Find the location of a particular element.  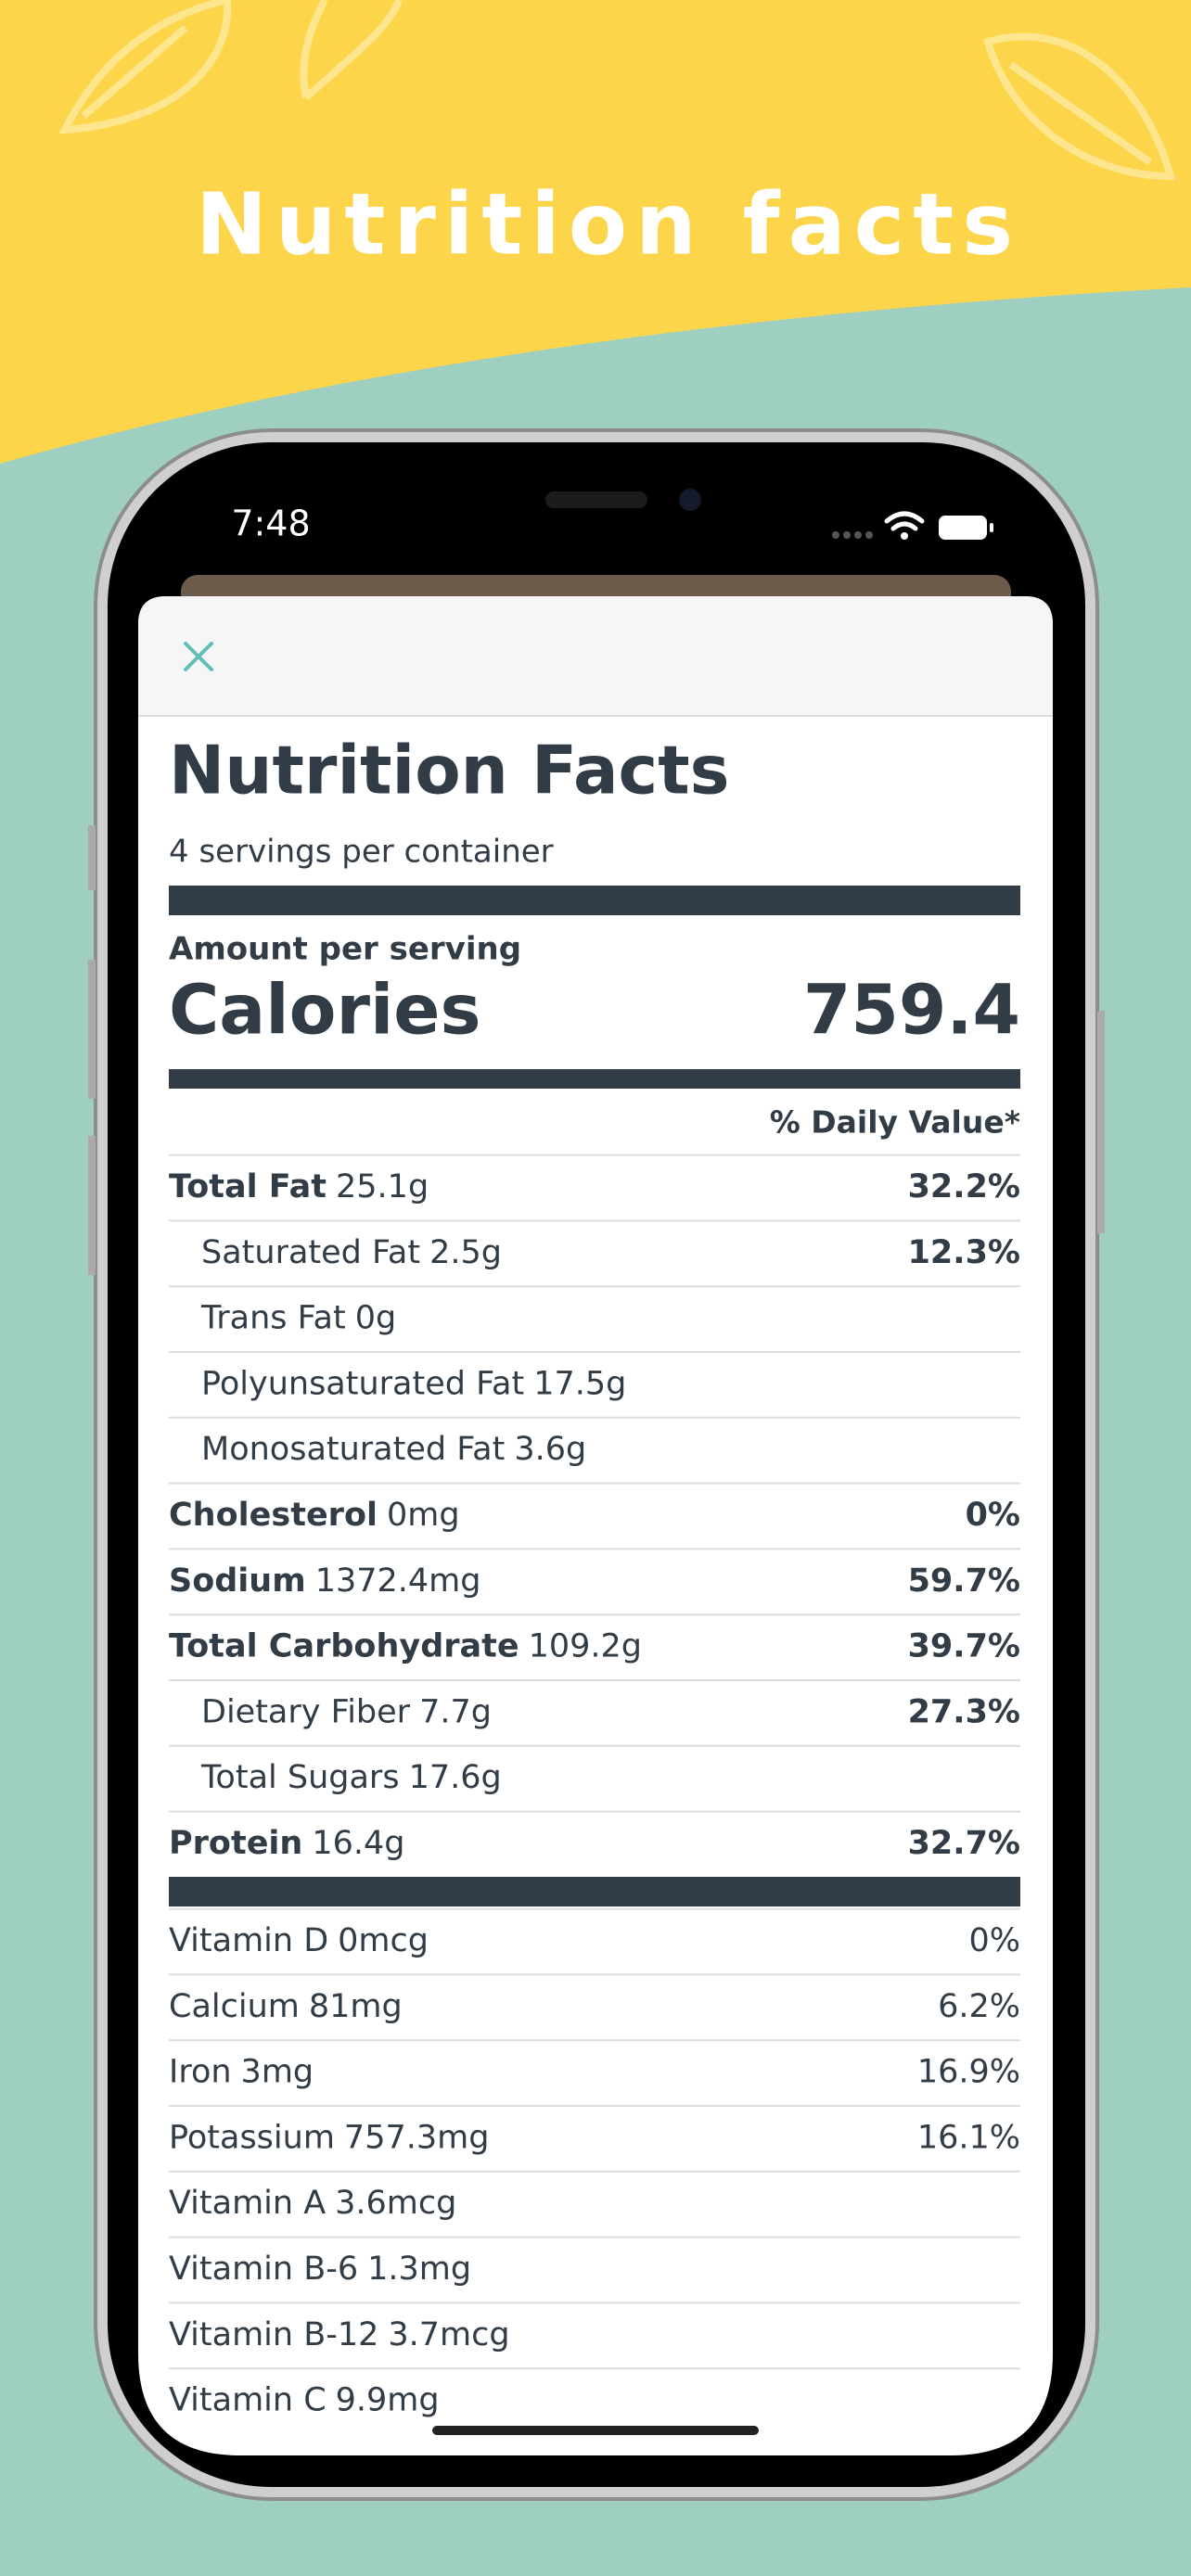

nutrient-name: Cholesterol is located at coordinates (273, 1515).